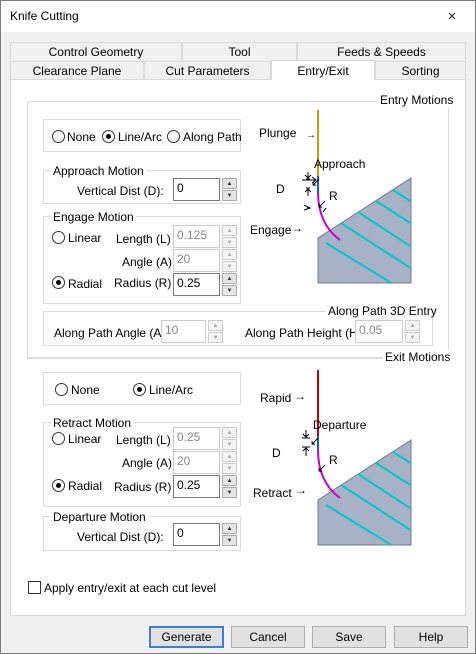 This screenshot has height=654, width=476. What do you see at coordinates (196, 189) in the screenshot?
I see `approach-vertical-value: 0` at bounding box center [196, 189].